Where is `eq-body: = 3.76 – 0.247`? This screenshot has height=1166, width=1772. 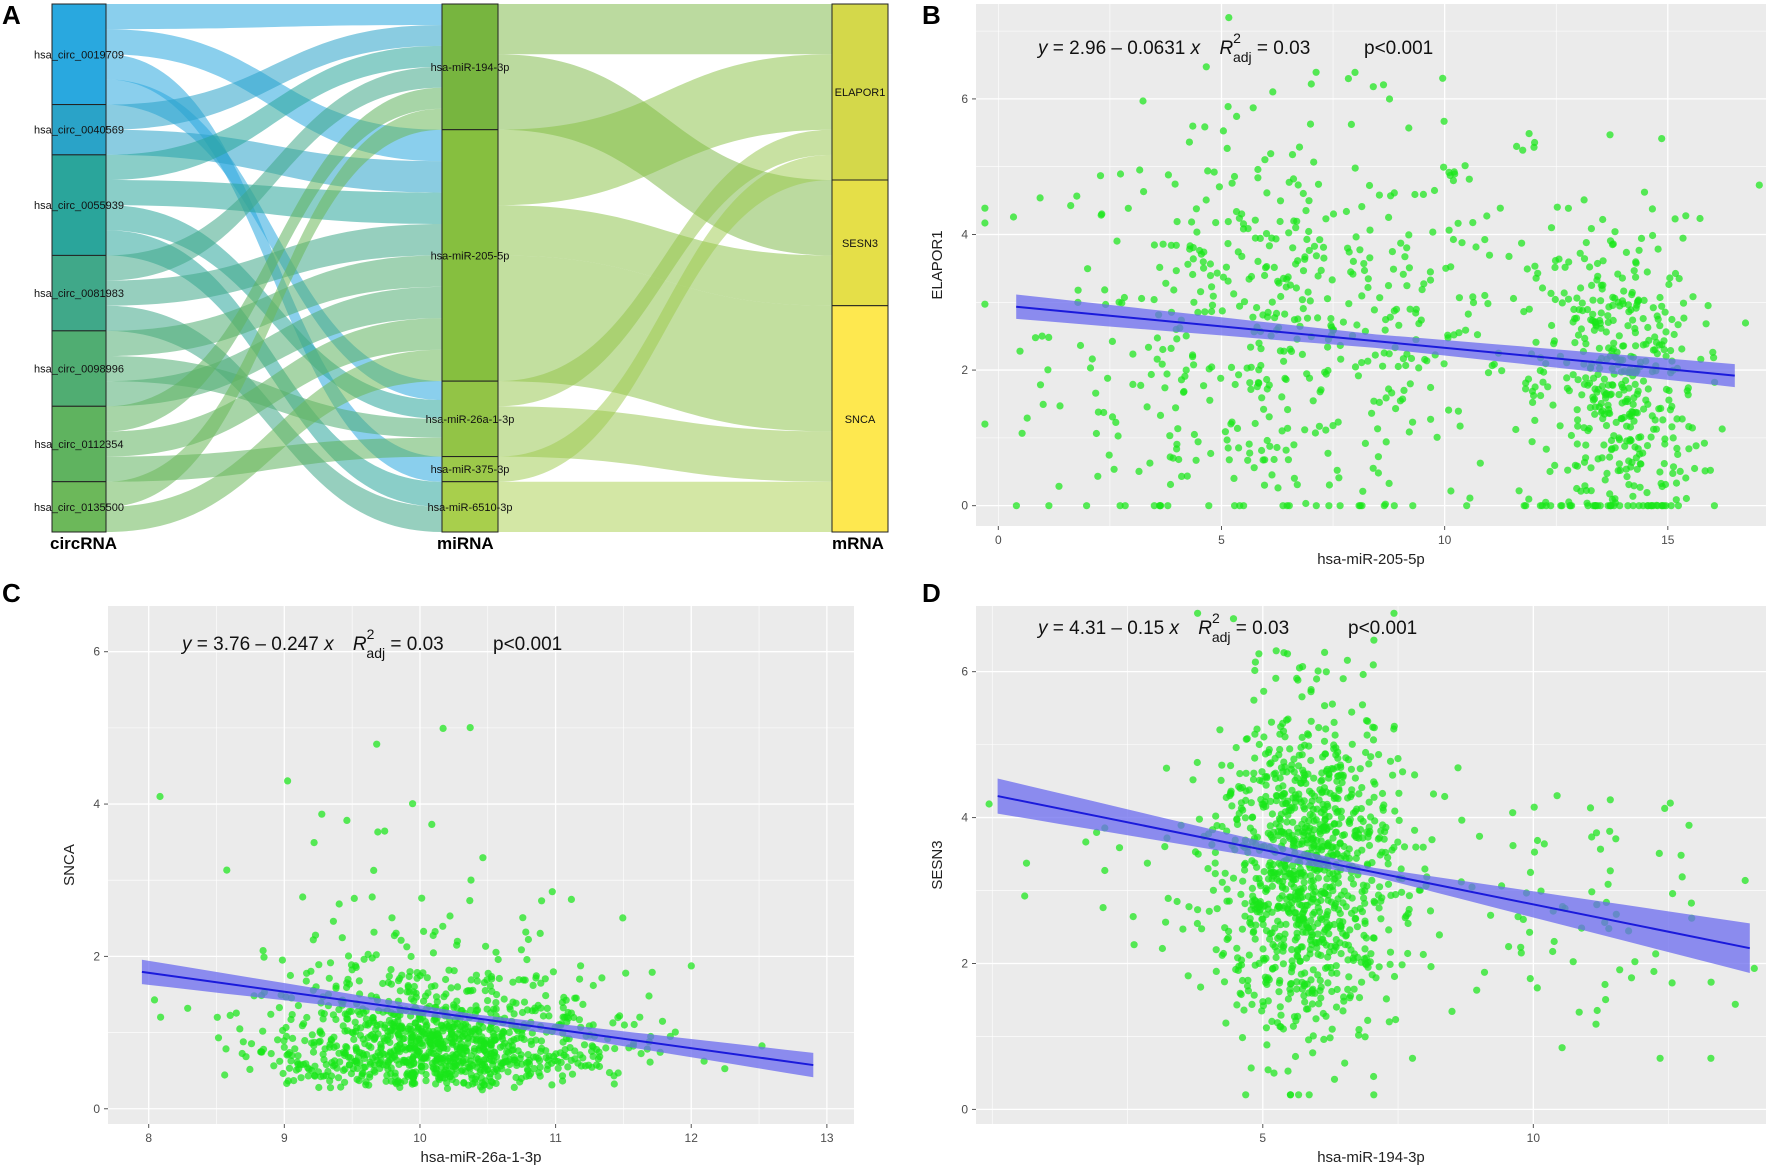 eq-body: = 3.76 – 0.247 is located at coordinates (258, 644).